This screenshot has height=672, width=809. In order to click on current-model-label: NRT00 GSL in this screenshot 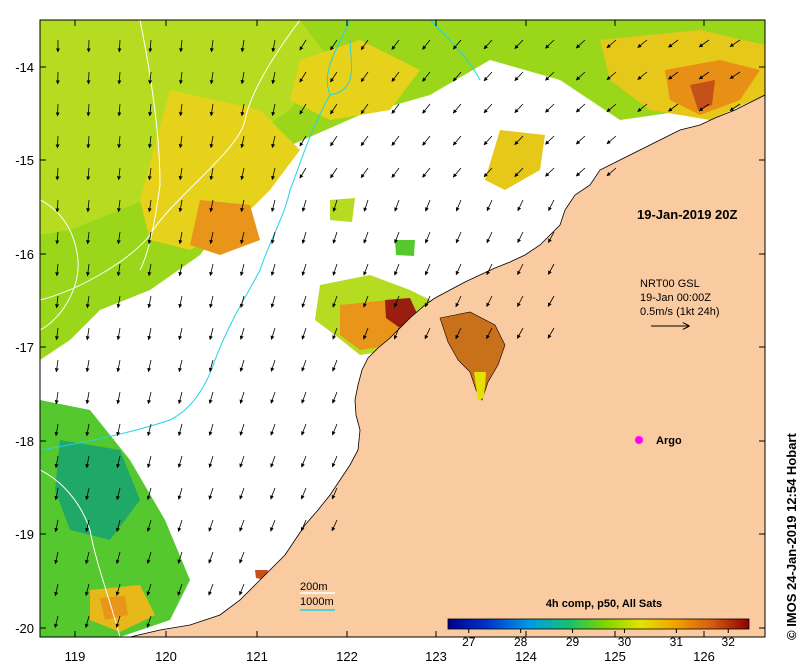, I will do `click(670, 284)`.